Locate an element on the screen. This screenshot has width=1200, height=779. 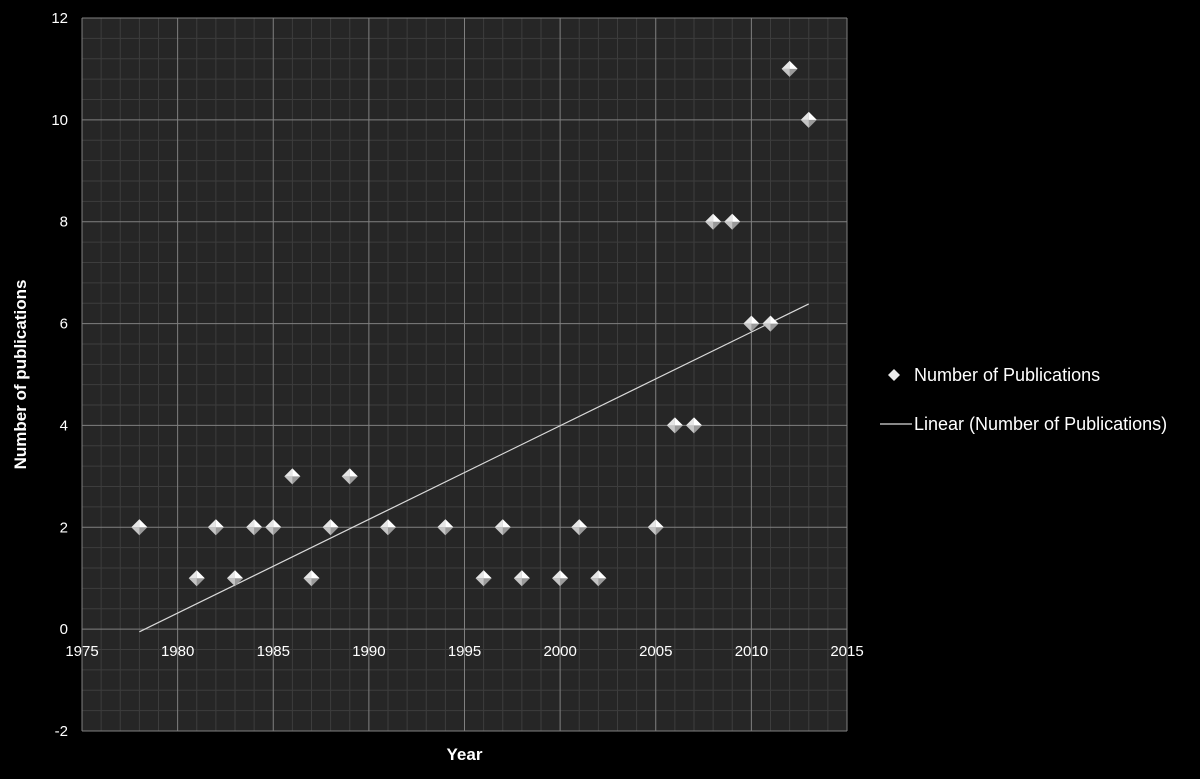
x-tick-label: 1990 is located at coordinates (368, 651).